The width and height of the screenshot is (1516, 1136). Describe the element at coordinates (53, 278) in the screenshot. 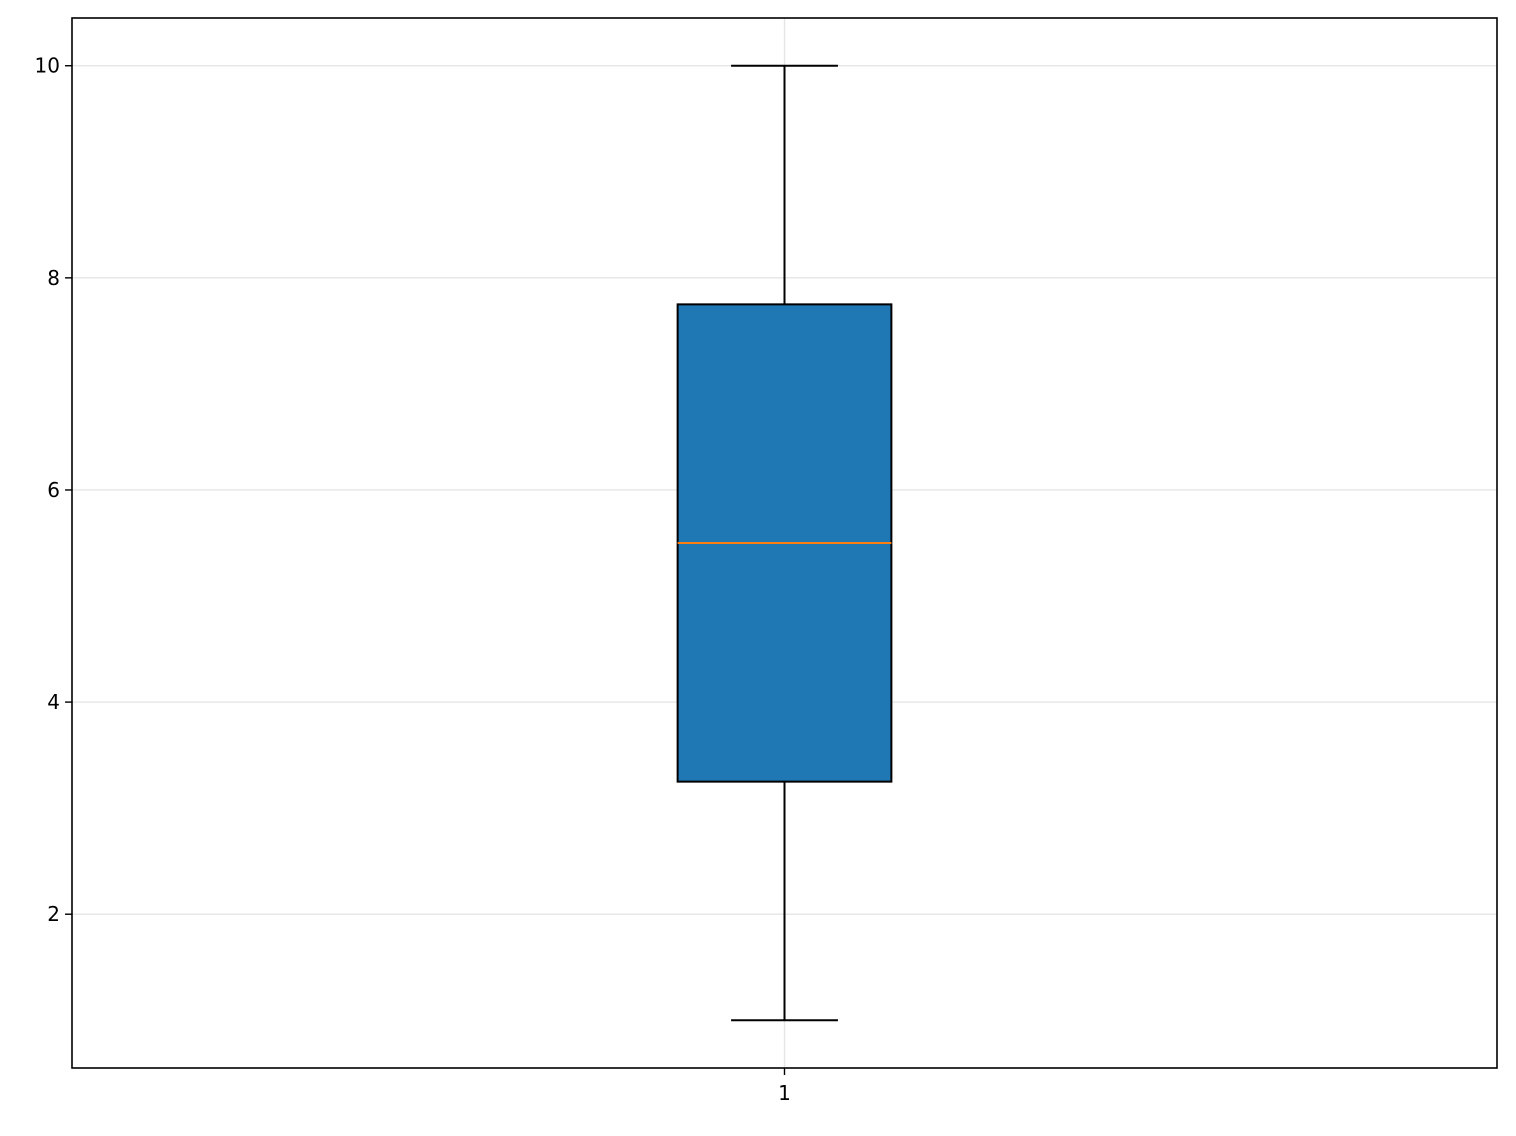

I see `y-tick-label: 8` at that location.